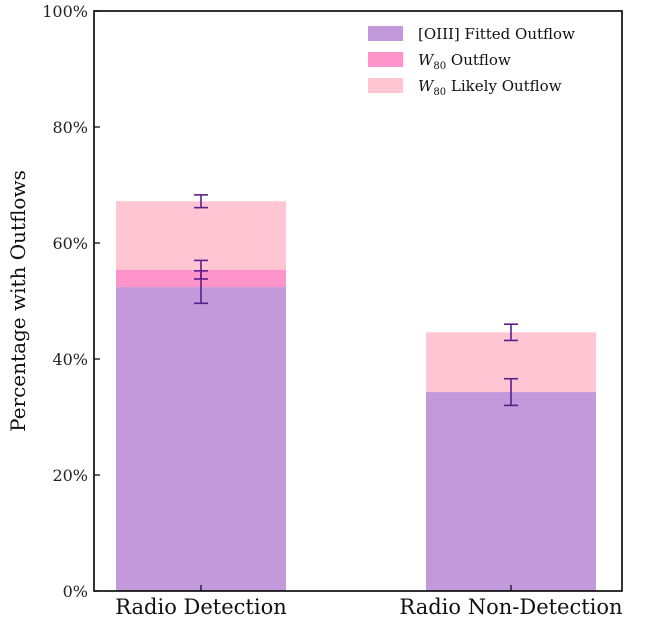 This screenshot has width=645, height=620. Describe the element at coordinates (490, 87) in the screenshot. I see `legend-label: W80 Likely Outflow` at that location.